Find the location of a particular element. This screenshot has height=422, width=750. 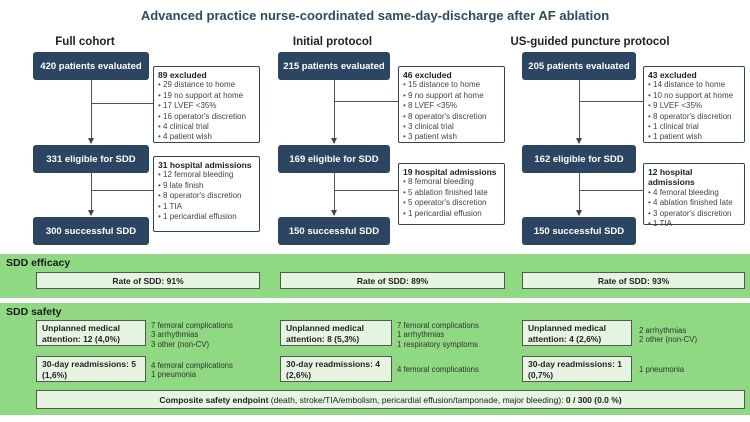

excluded-header: 89 excluded is located at coordinates (182, 75).